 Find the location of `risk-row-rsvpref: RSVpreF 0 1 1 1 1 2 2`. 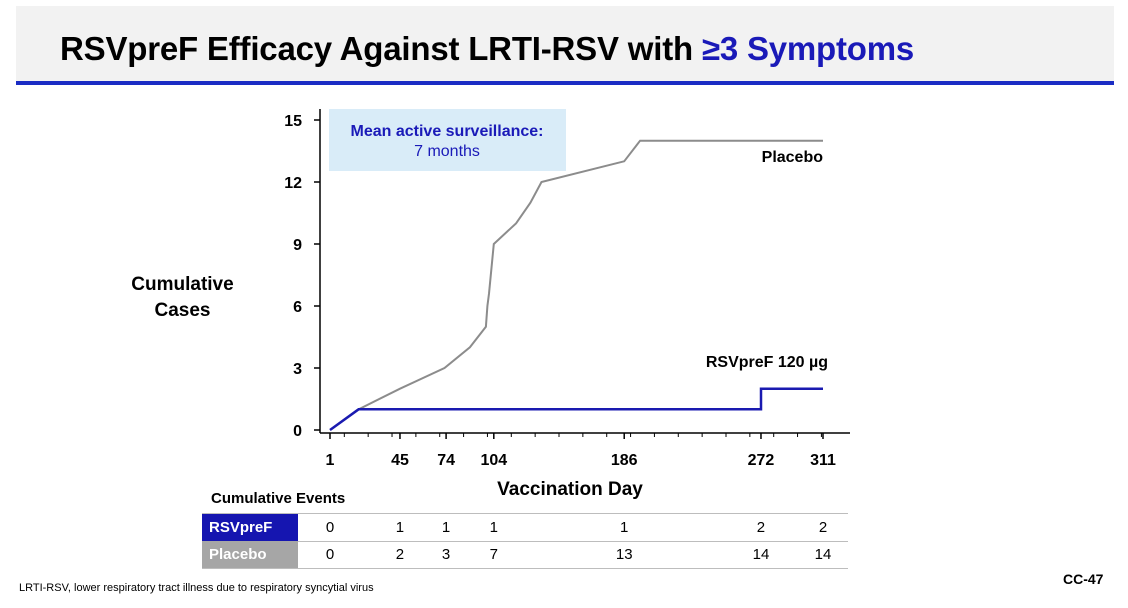

risk-row-rsvpref: RSVpreF 0 1 1 1 1 2 2 is located at coordinates (525, 527).